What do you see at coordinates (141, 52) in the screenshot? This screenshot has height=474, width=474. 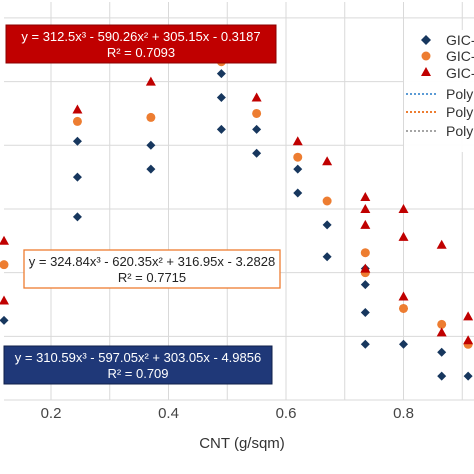 I see `r-squared-text: R² = 0.7093` at bounding box center [141, 52].